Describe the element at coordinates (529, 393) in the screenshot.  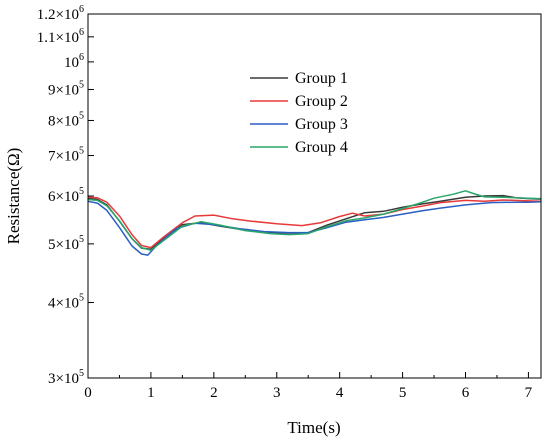
I see `x-tick-label: 7` at that location.